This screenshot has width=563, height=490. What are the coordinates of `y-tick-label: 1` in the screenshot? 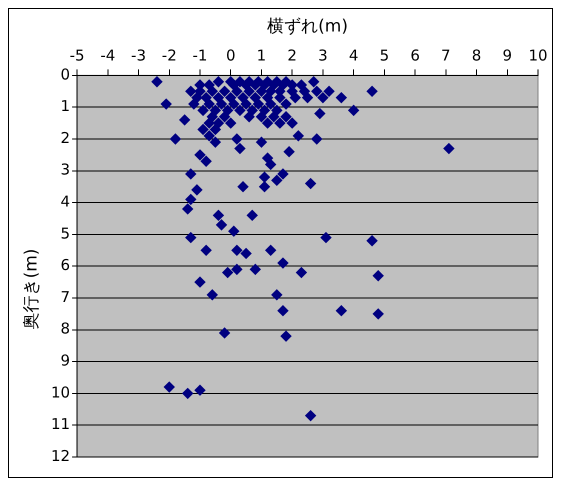 It's located at (65, 106).